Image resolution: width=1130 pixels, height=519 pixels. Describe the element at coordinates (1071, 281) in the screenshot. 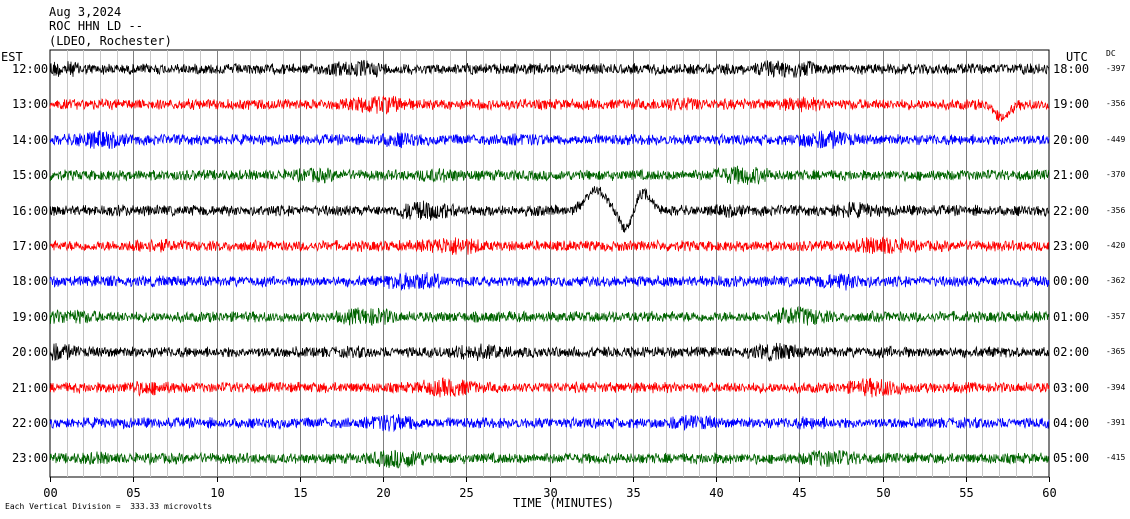

I see `utc-hour-label: 00:00` at that location.